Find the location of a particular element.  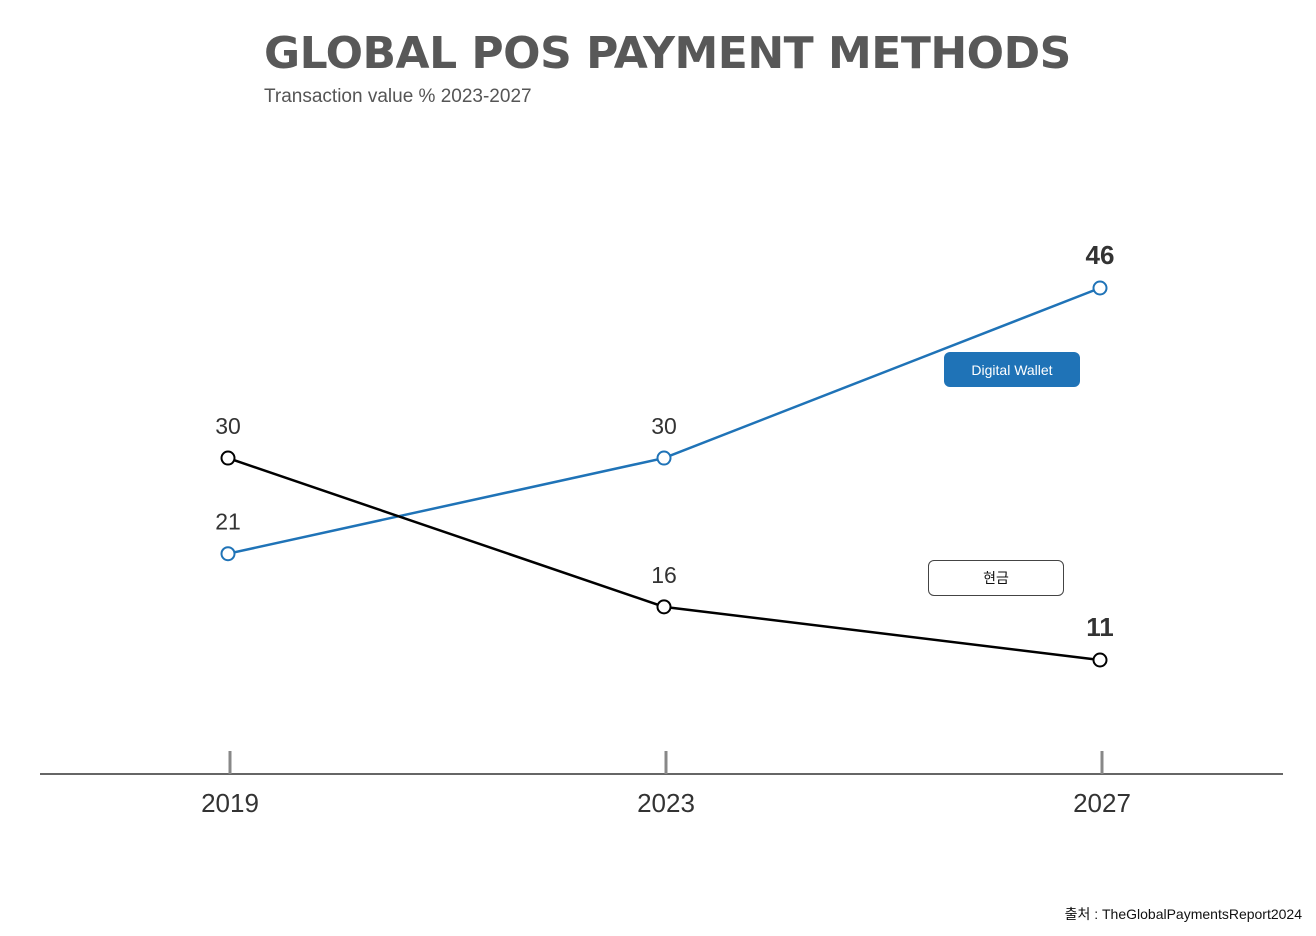

point-digital_wallet-2019 is located at coordinates (228, 554).